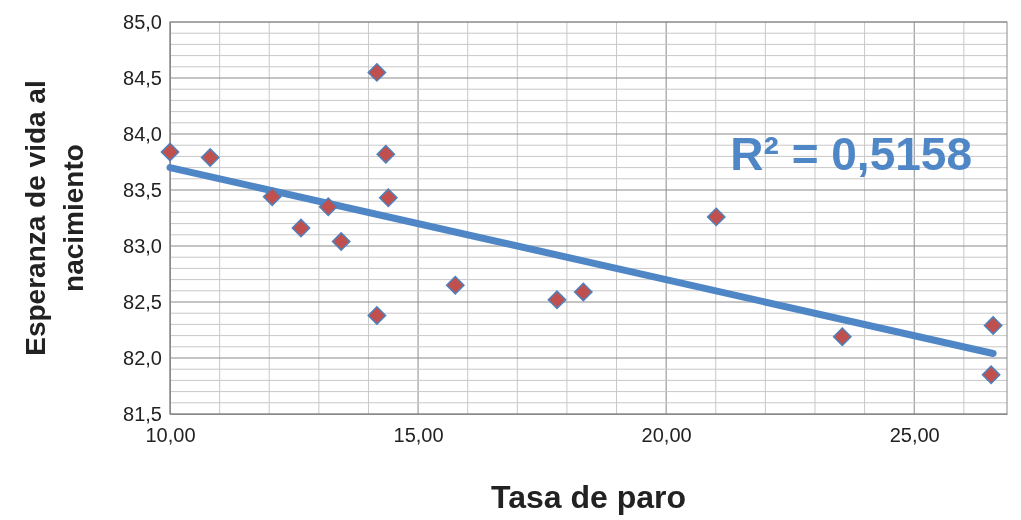  I want to click on x-tick-label: 15,00, so click(418, 435).